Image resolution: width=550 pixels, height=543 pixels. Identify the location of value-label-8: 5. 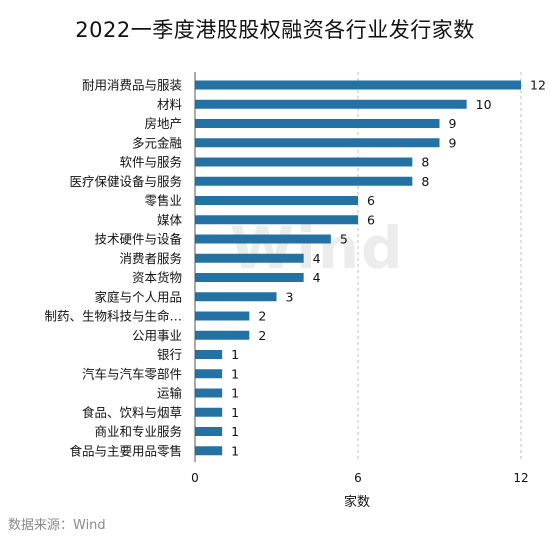
(344, 239).